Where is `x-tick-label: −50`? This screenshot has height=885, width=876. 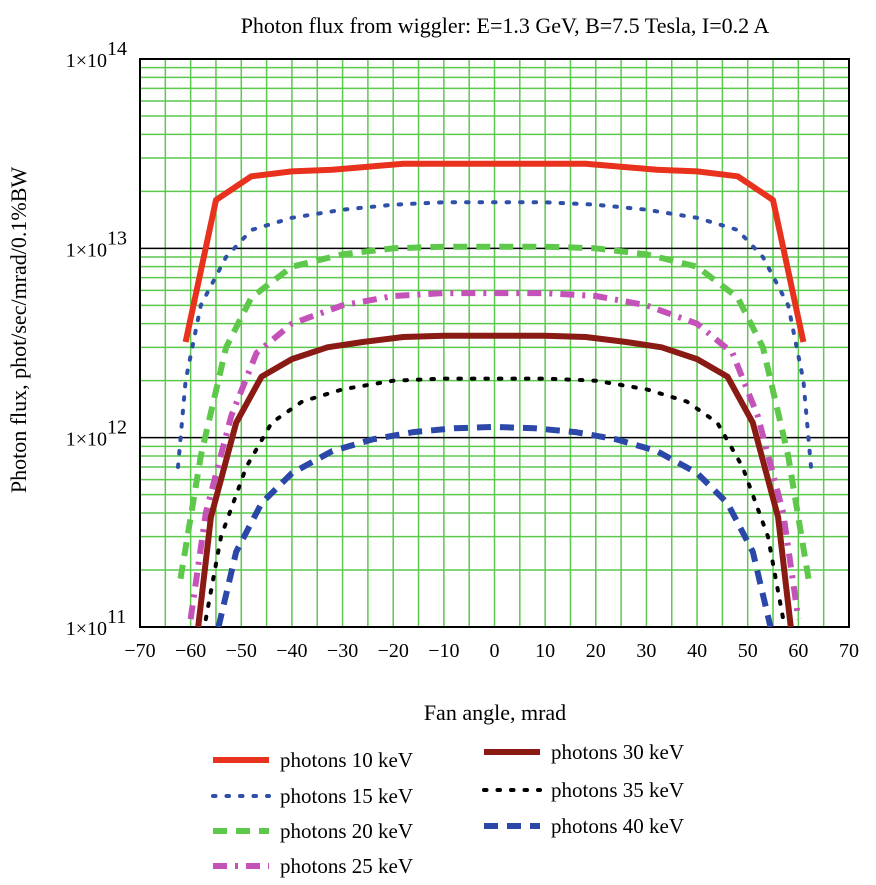 x-tick-label: −50 is located at coordinates (241, 651).